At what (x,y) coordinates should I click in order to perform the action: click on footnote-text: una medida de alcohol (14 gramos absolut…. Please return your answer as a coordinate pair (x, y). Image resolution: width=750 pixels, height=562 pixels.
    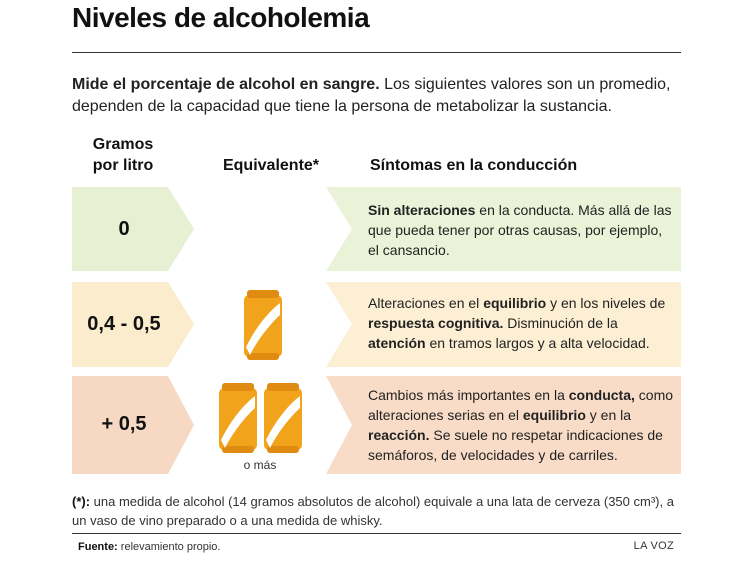
    Looking at the image, I should click on (373, 511).